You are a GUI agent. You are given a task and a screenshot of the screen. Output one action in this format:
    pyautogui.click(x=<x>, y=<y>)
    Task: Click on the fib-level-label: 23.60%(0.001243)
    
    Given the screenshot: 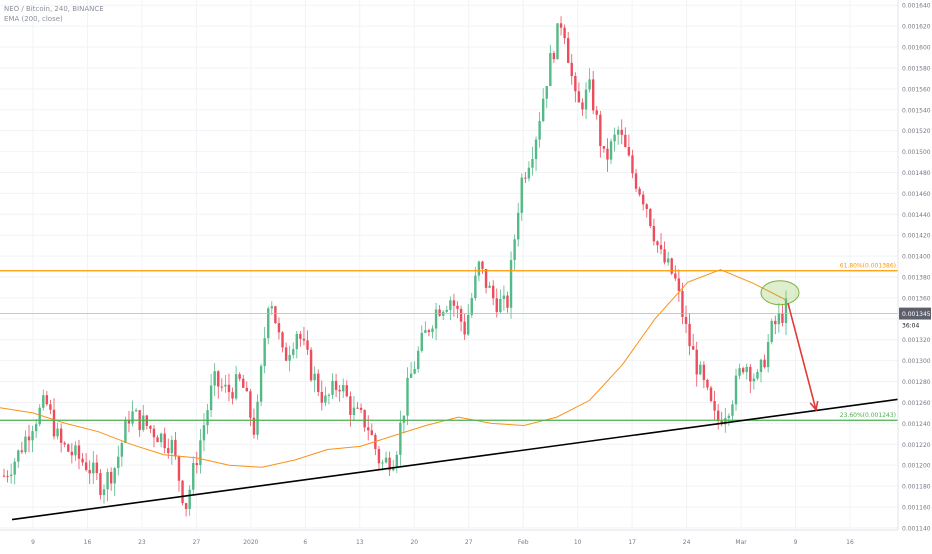 What is the action you would take?
    pyautogui.click(x=868, y=415)
    